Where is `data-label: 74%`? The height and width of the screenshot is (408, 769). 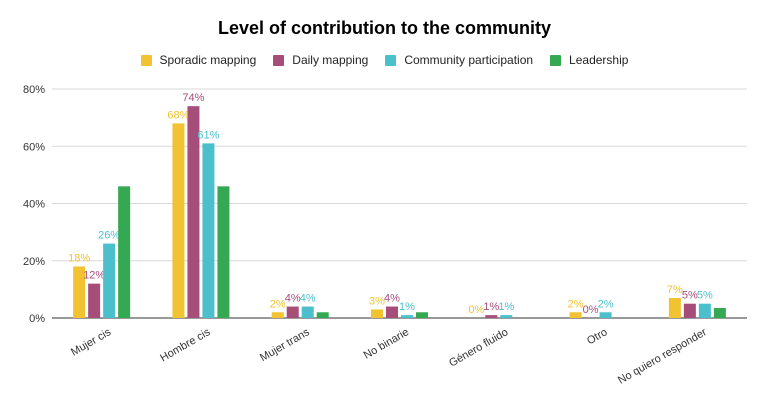 data-label: 74% is located at coordinates (193, 98).